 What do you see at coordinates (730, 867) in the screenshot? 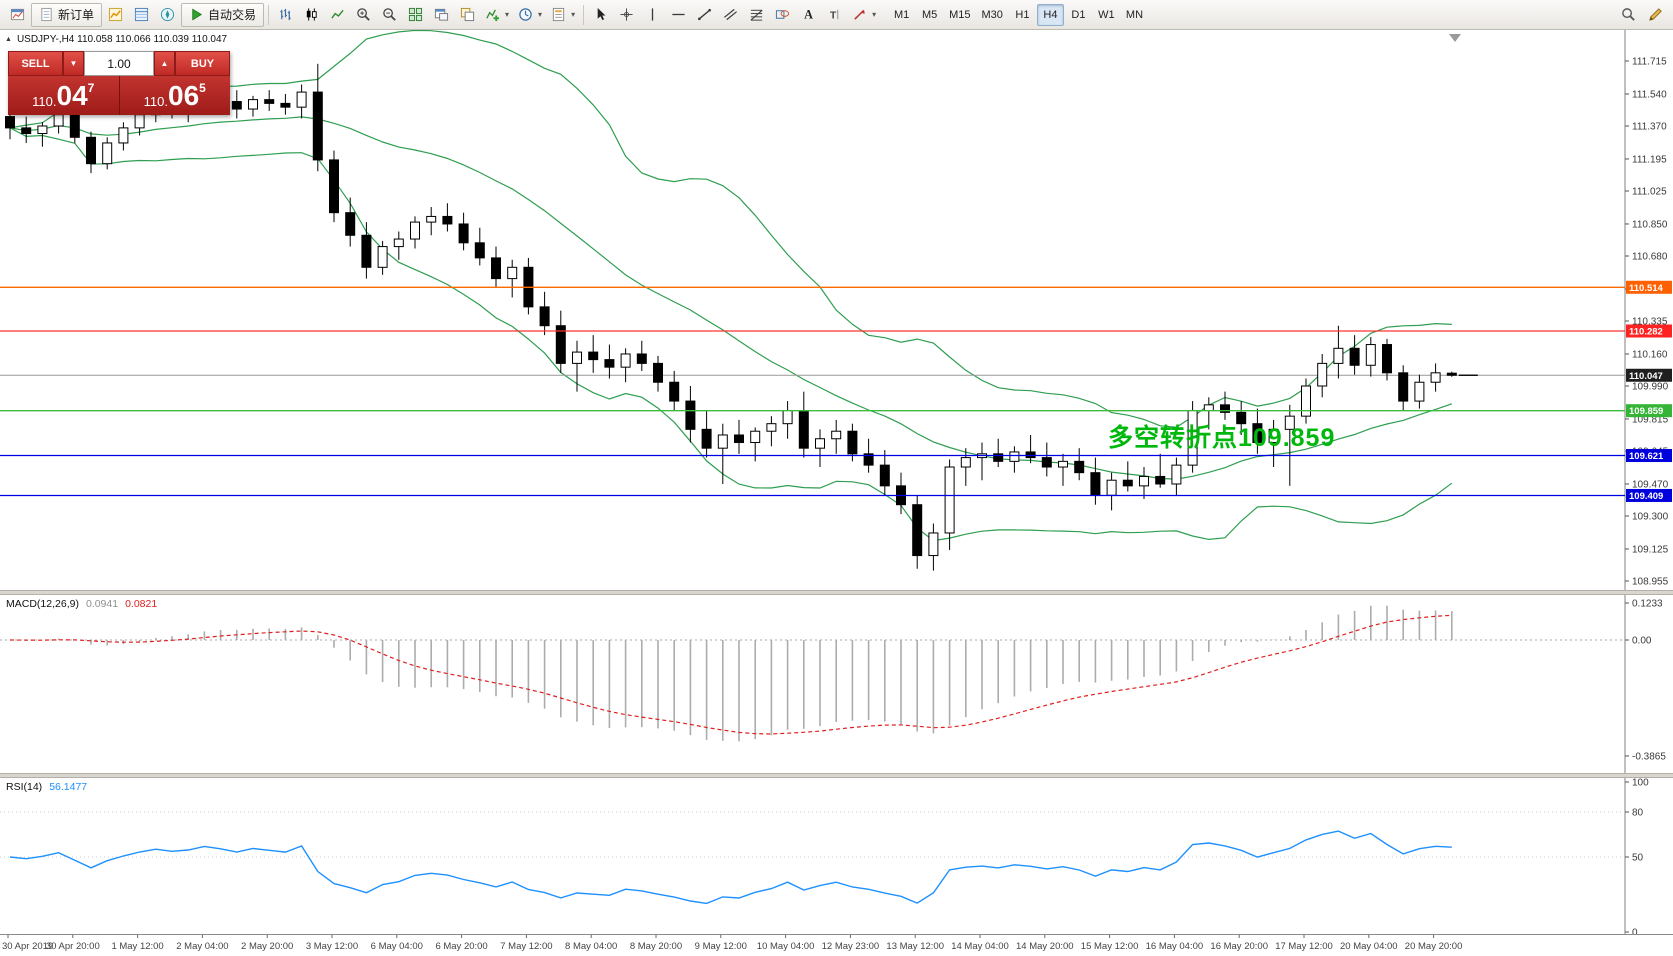
I see `rsi-line` at bounding box center [730, 867].